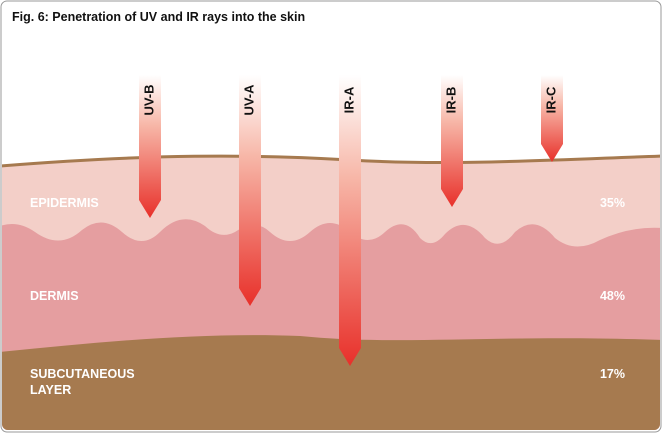  I want to click on layer-share: 48%, so click(612, 296).